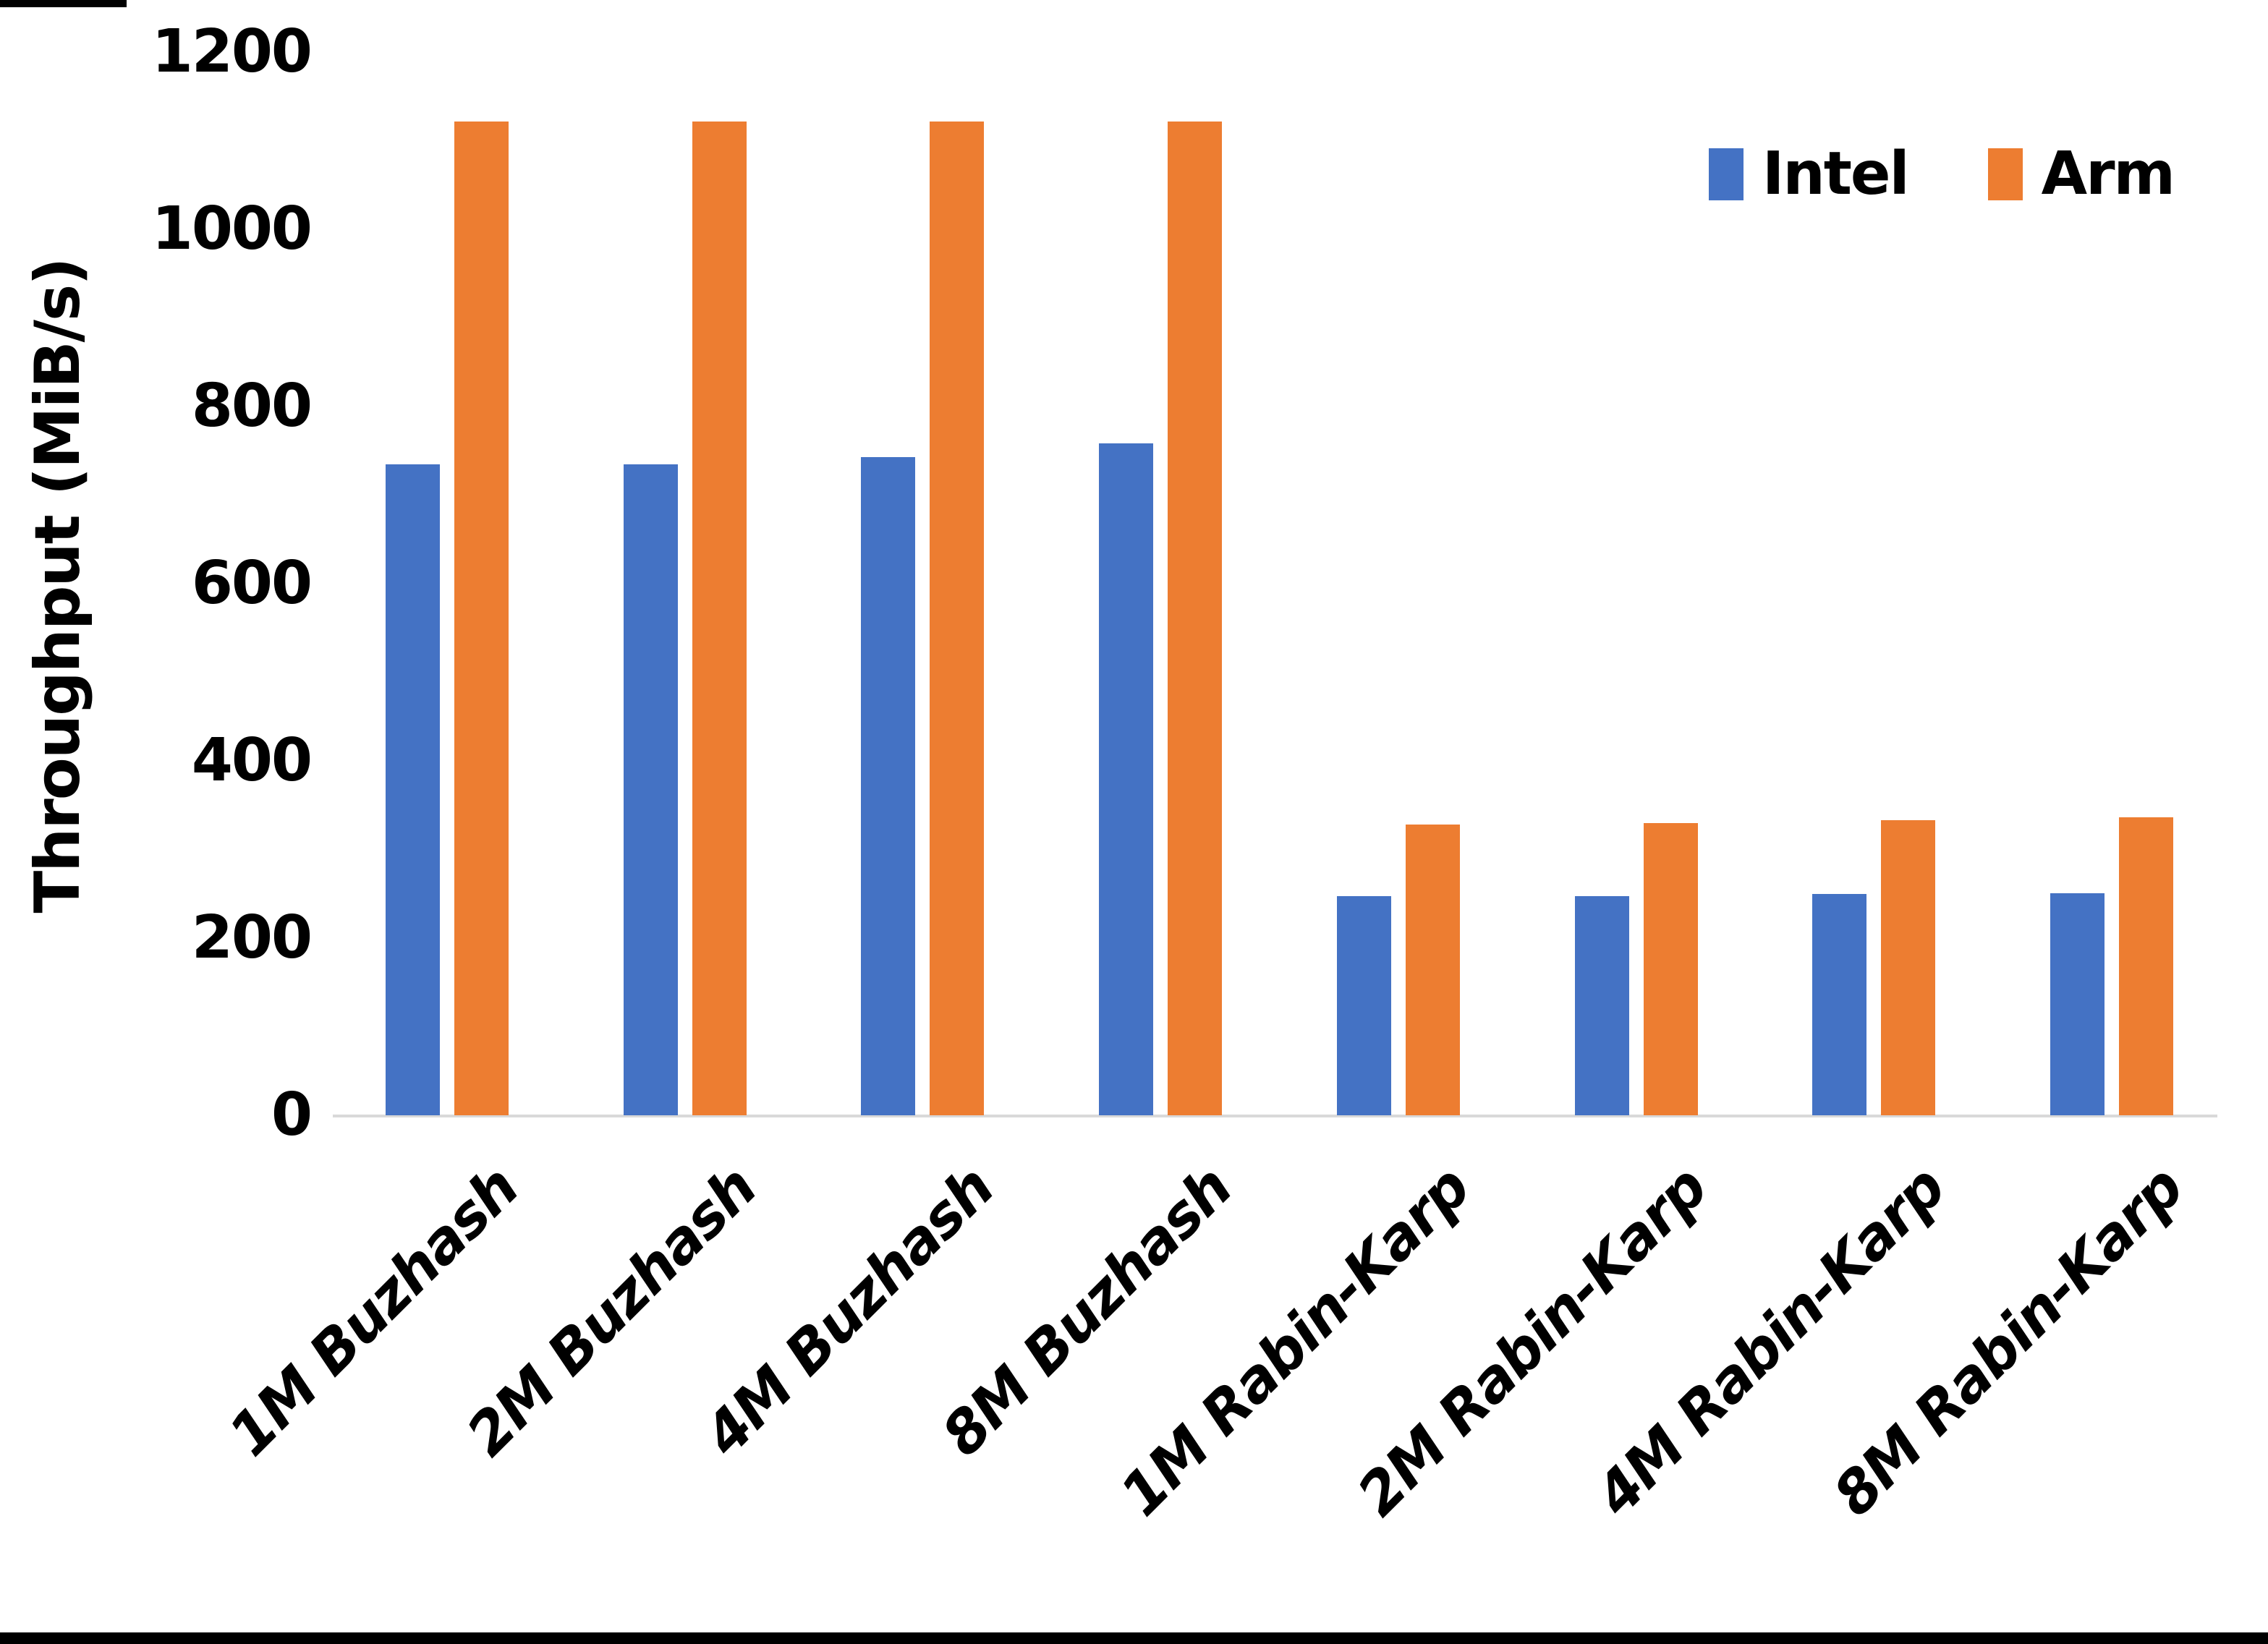 This screenshot has height=1644, width=2268. I want to click on legend-item-arm: Arm, so click(2081, 174).